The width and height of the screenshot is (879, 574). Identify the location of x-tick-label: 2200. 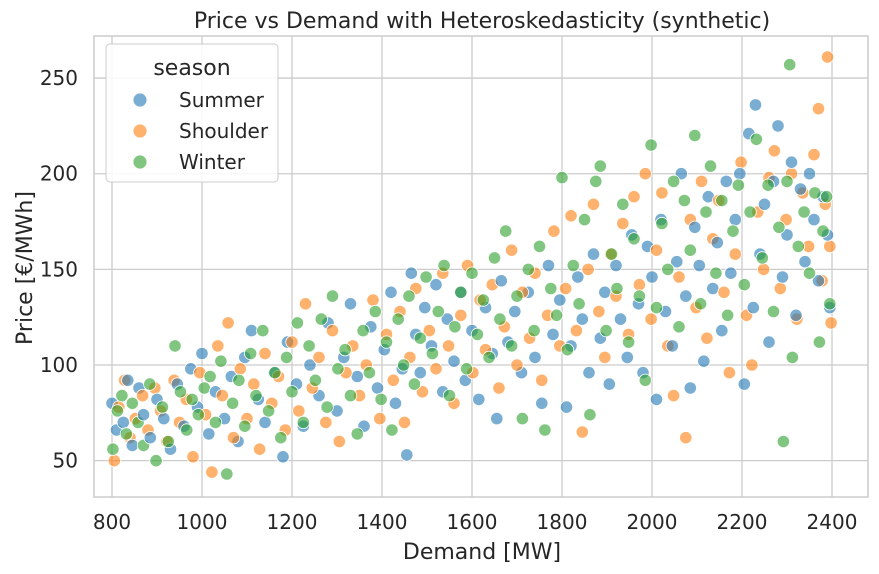
(742, 522).